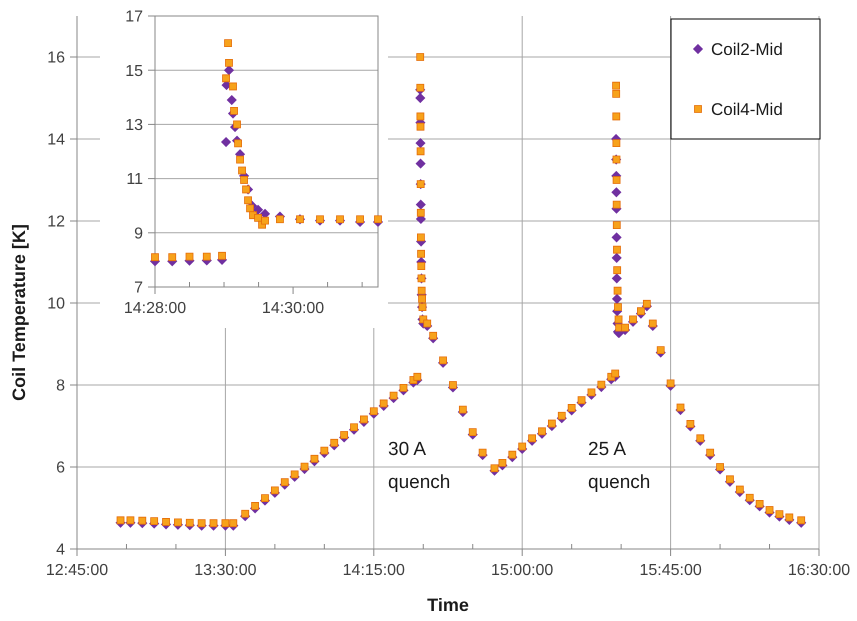 This screenshot has height=621, width=857. I want to click on y-tick-label: 13, so click(134, 125).